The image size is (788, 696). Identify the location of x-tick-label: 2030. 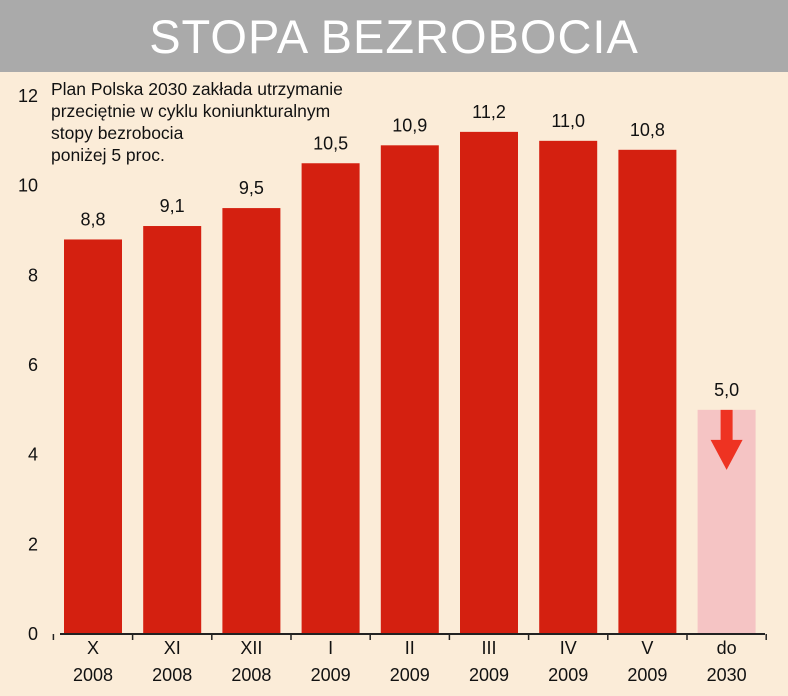
(727, 675).